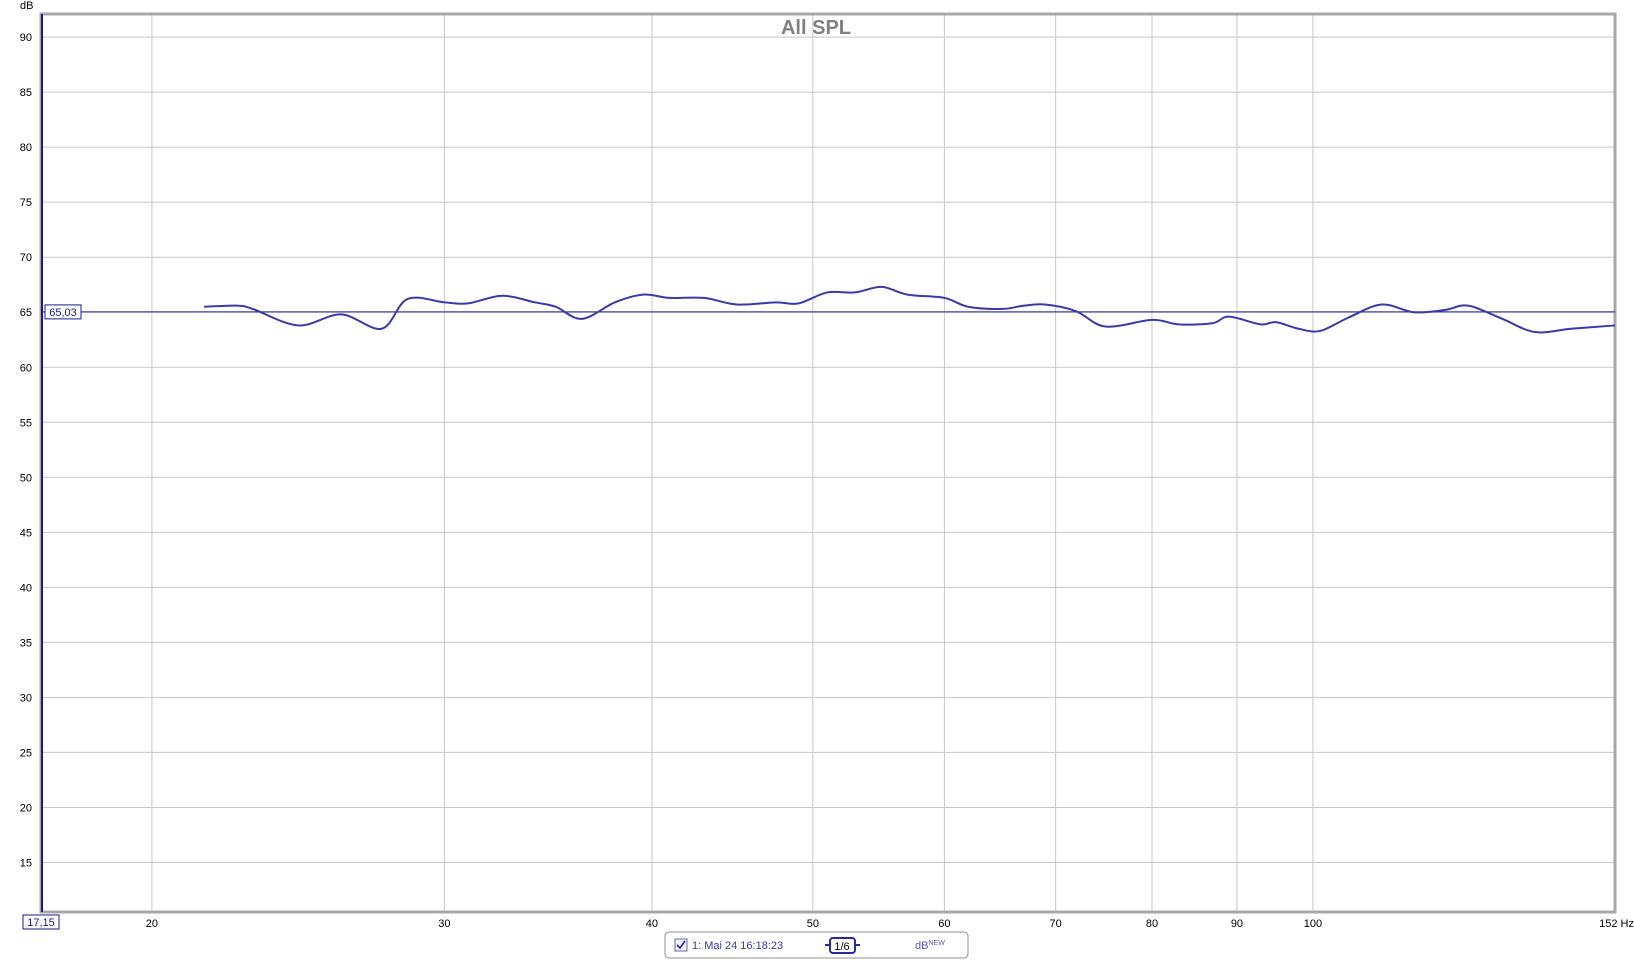 The image size is (1634, 960). Describe the element at coordinates (1313, 924) in the screenshot. I see `x-tick-label: 100` at that location.